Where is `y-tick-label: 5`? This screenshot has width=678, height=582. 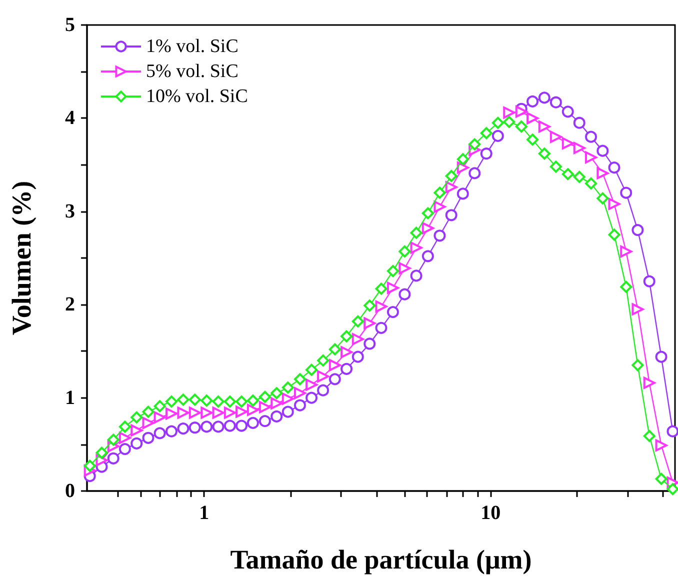
y-tick-label: 5 is located at coordinates (70, 25).